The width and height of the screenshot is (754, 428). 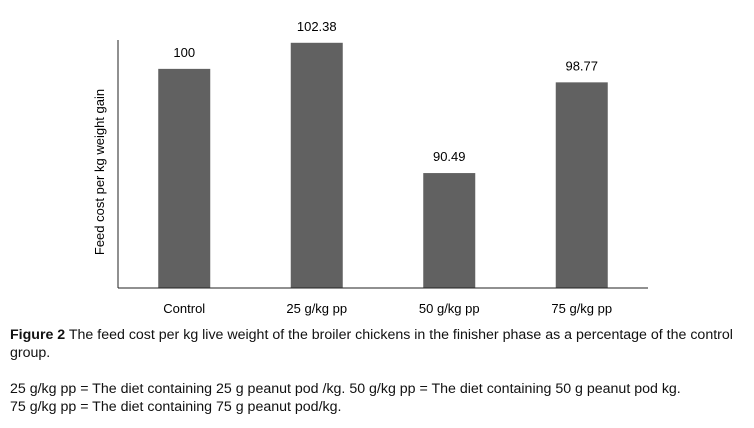 I want to click on data-label-1: 102.38, so click(x=317, y=26).